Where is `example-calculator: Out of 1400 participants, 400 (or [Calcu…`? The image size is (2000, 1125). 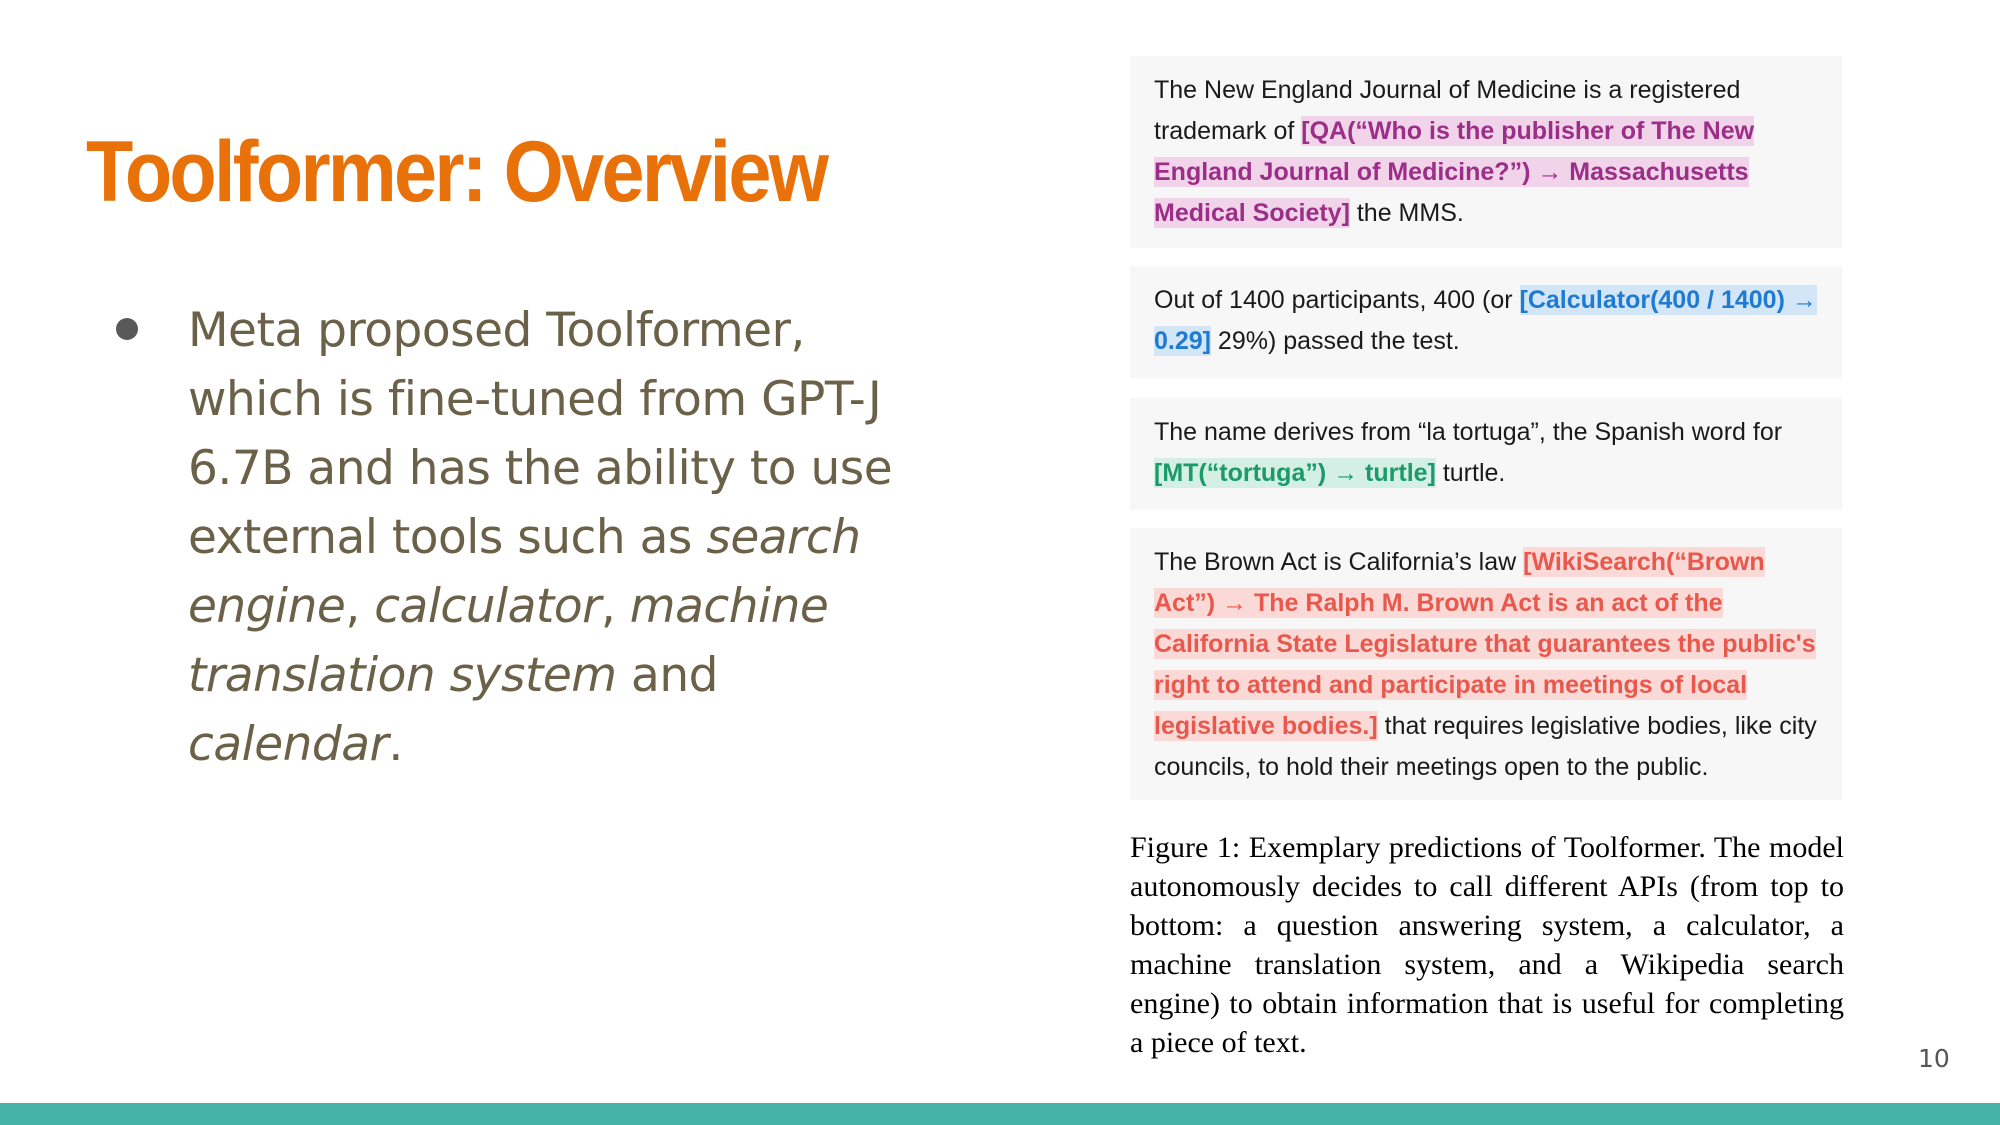 example-calculator: Out of 1400 participants, 400 (or [Calcu… is located at coordinates (1486, 322).